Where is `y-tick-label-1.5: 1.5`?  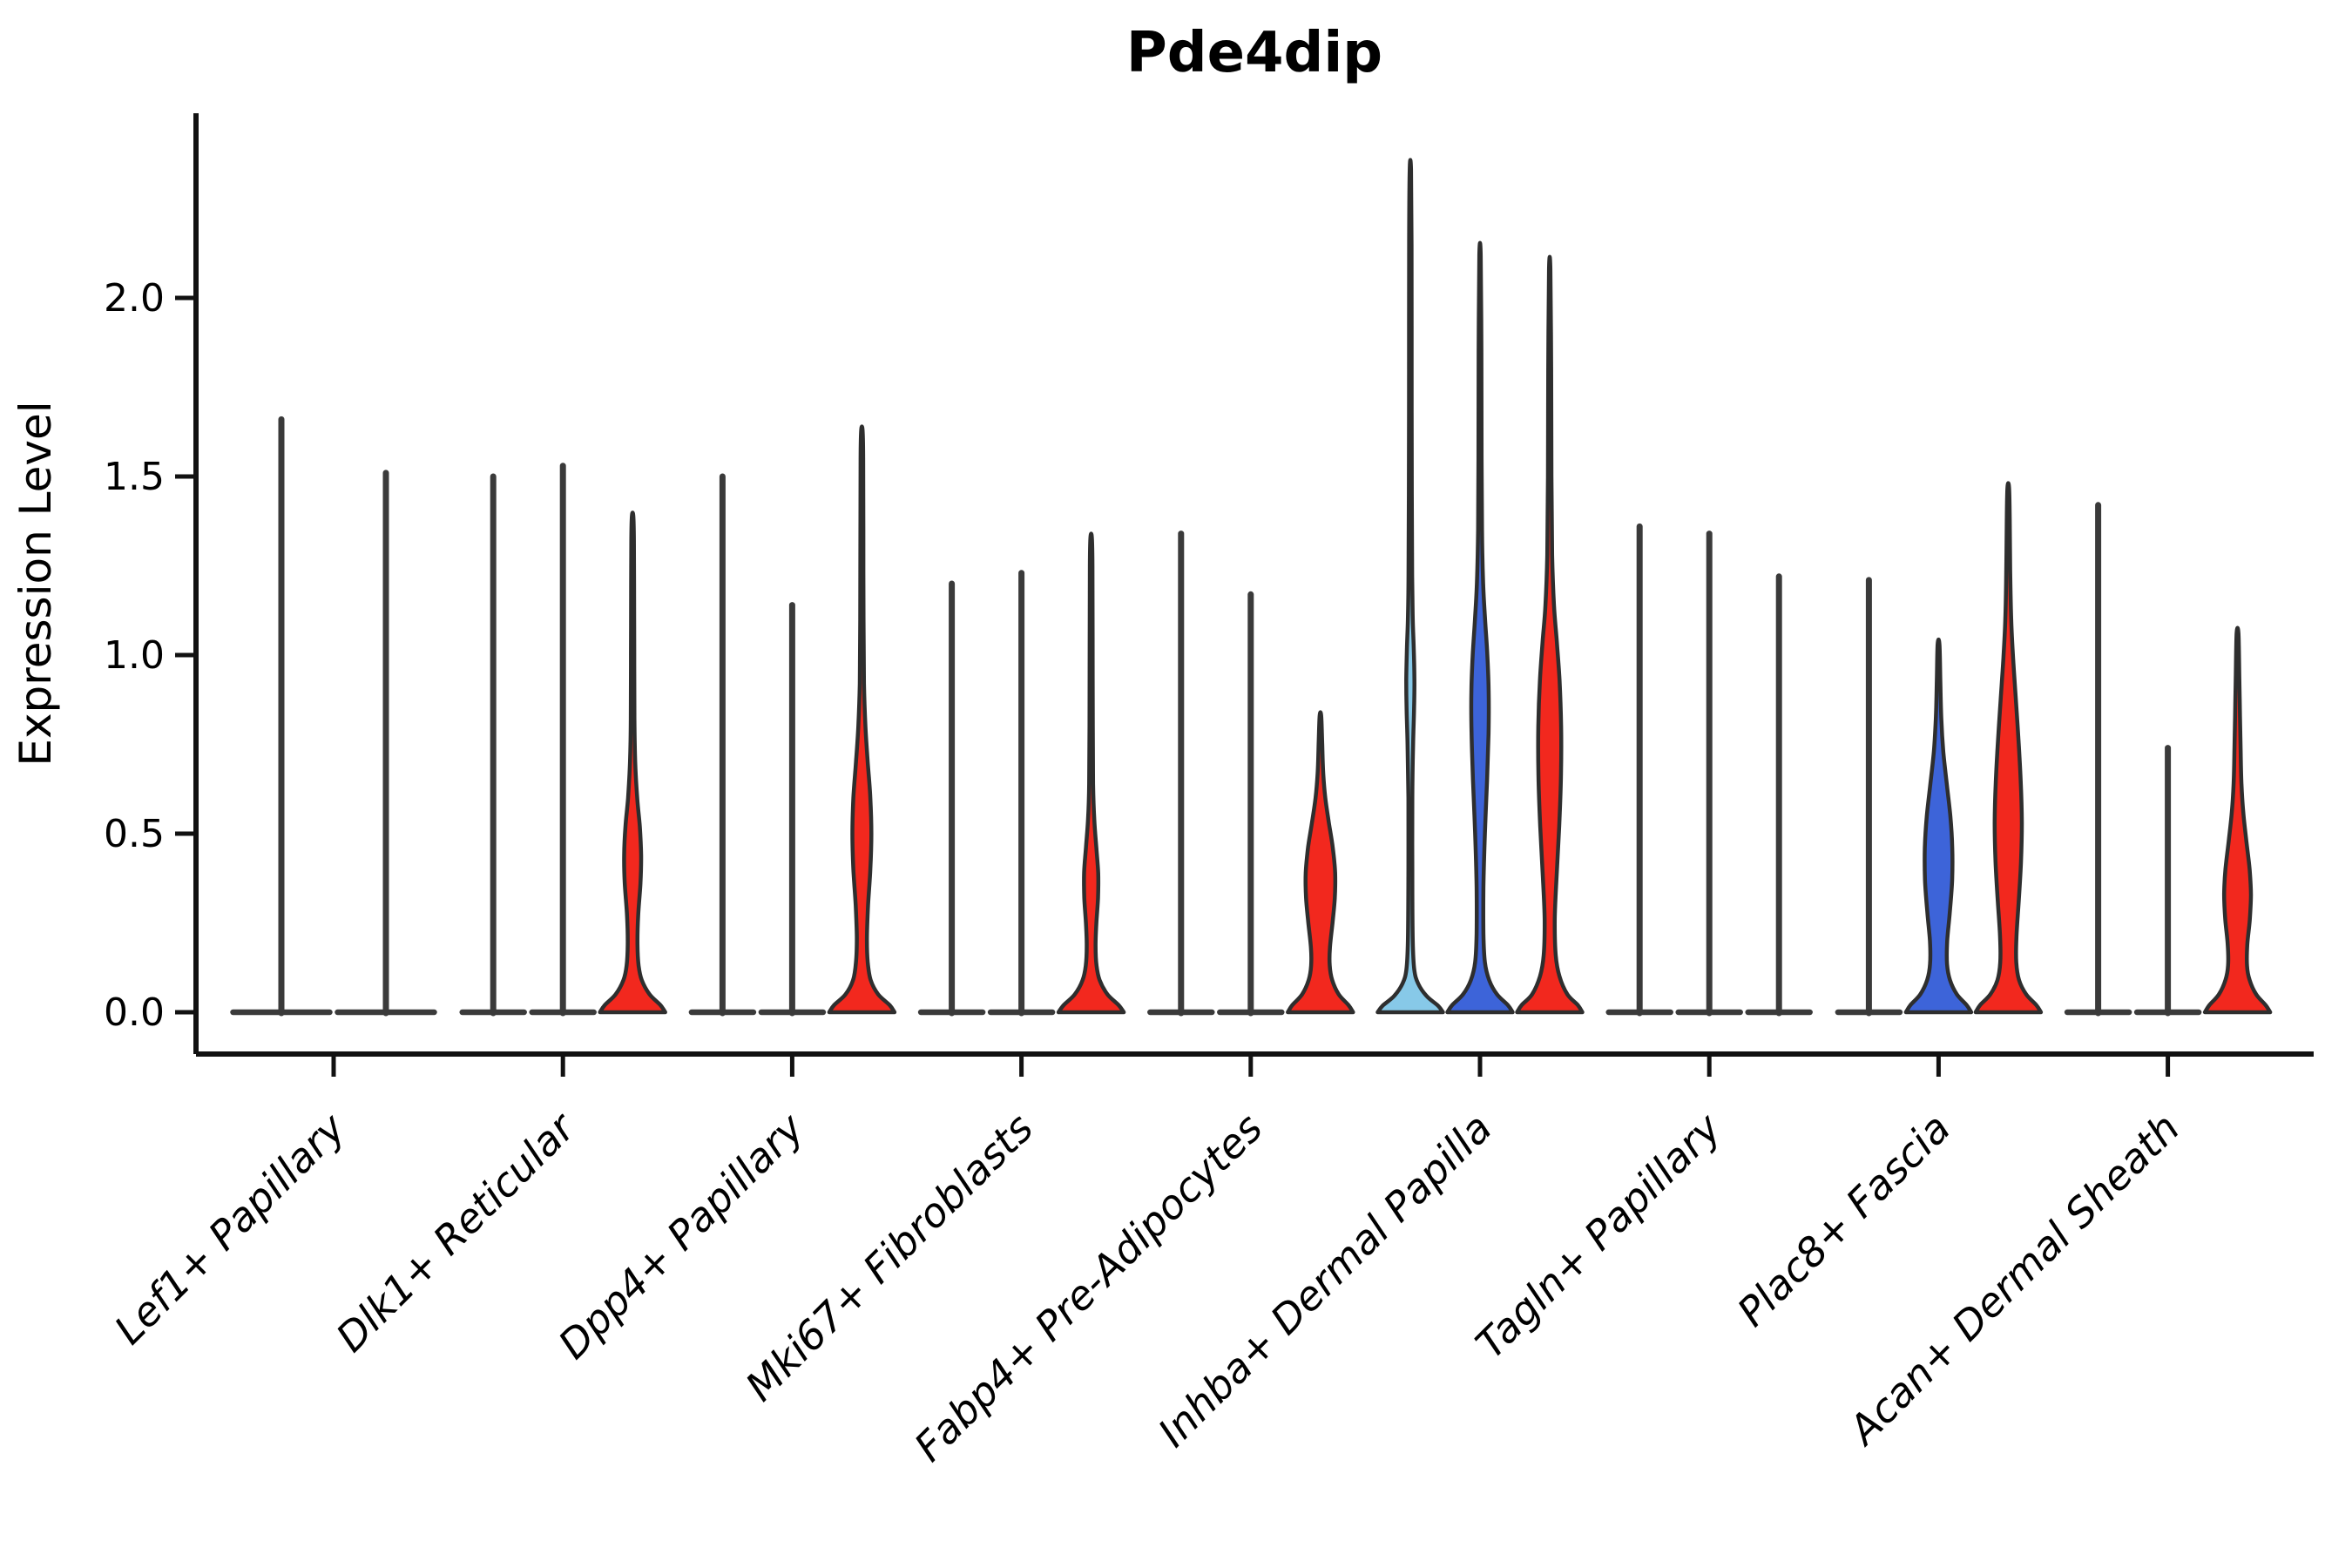 y-tick-label-1.5: 1.5 is located at coordinates (134, 477).